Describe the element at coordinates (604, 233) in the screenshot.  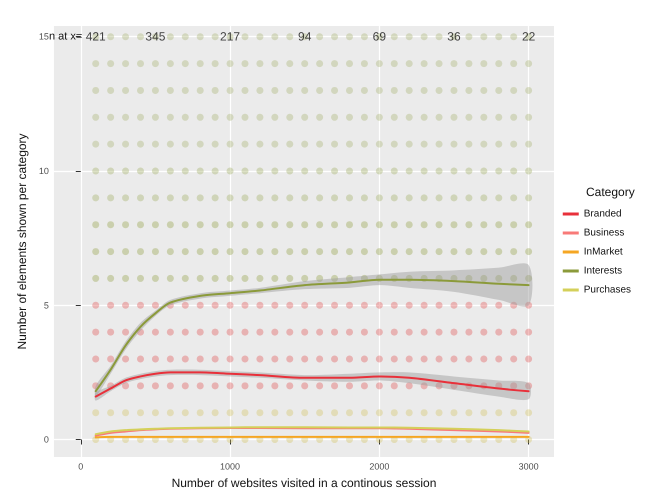
I see `legend-label: Business` at that location.